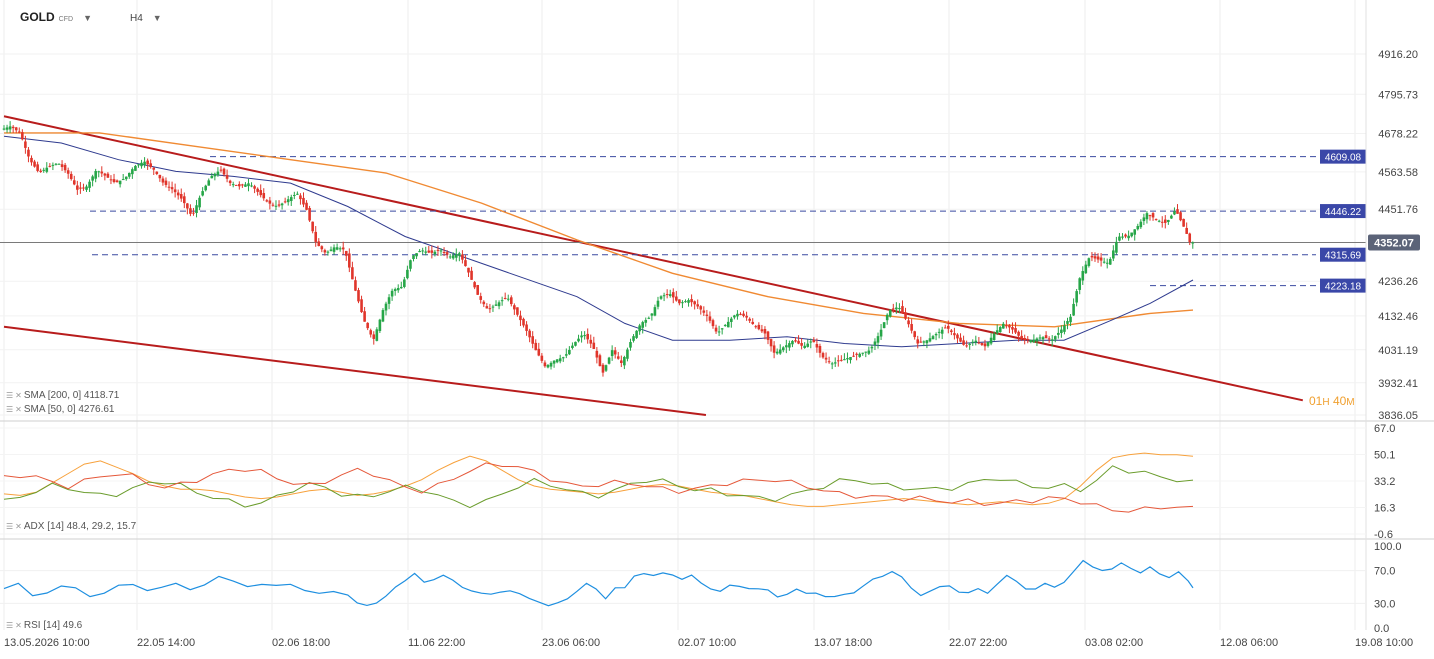 Image resolution: width=1434 pixels, height=659 pixels. I want to click on countdown-hours: 01, so click(1316, 401).